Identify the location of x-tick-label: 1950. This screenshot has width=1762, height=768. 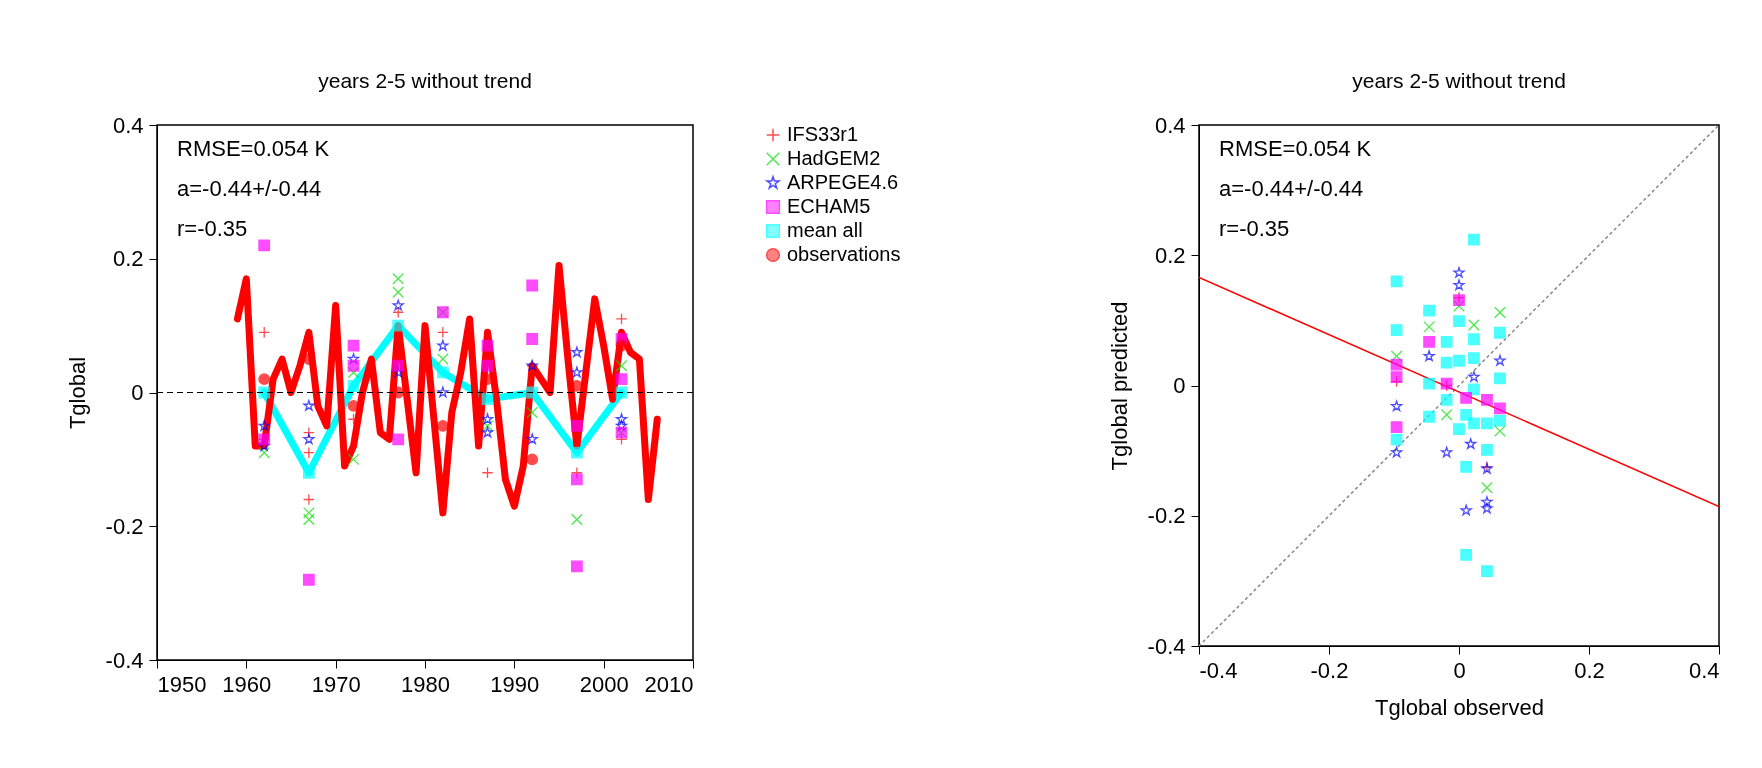
(182, 684).